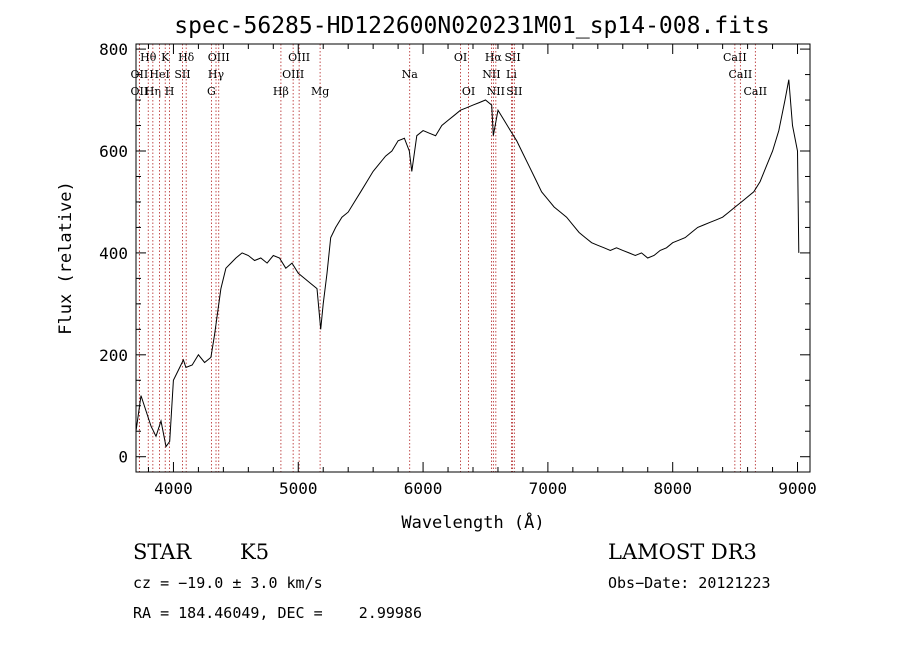 Image resolution: width=900 pixels, height=649 pixels. What do you see at coordinates (672, 488) in the screenshot?
I see `x-tick-label-4: 8000` at bounding box center [672, 488].